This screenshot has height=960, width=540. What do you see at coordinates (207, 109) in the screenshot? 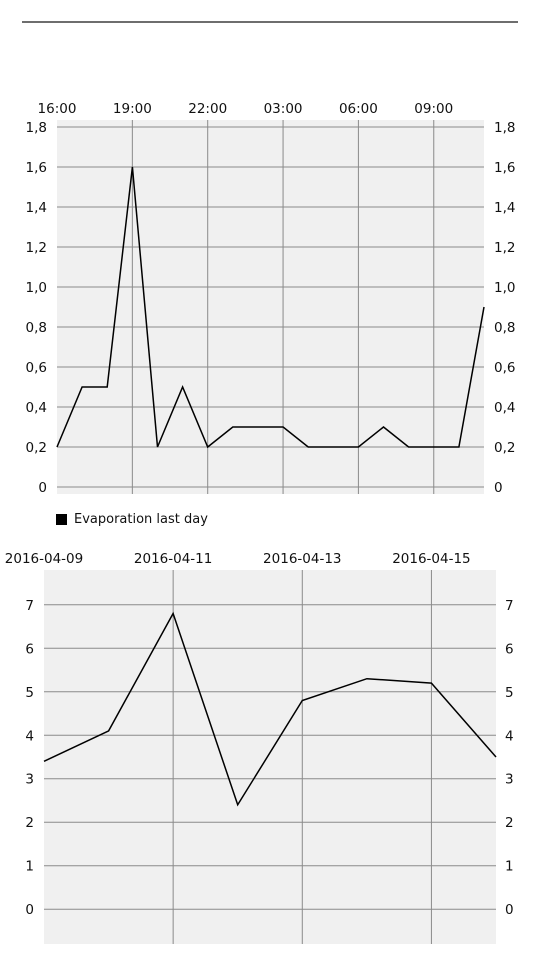
I see `x-tick-label: 22:00` at bounding box center [207, 109].